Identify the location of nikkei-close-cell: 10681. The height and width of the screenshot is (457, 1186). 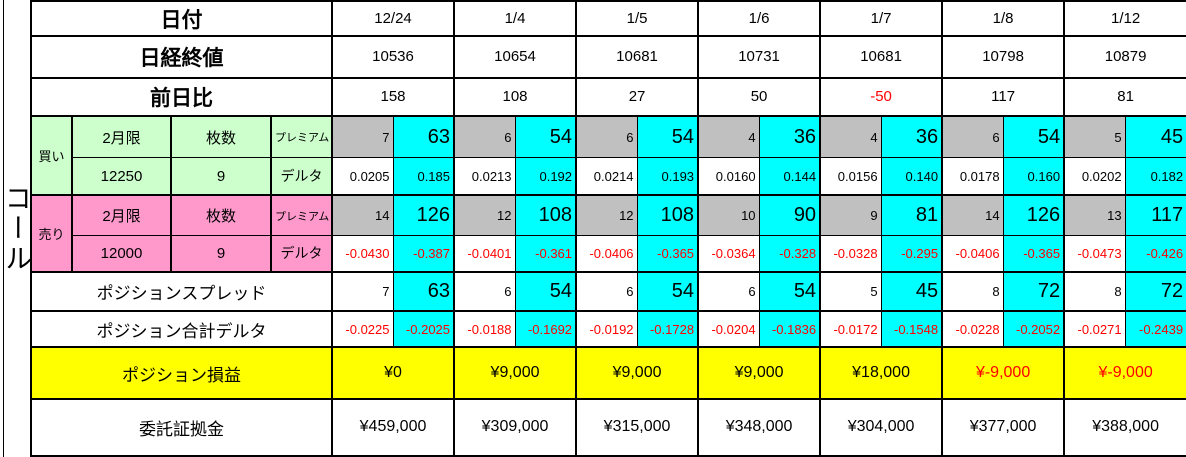
(637, 57).